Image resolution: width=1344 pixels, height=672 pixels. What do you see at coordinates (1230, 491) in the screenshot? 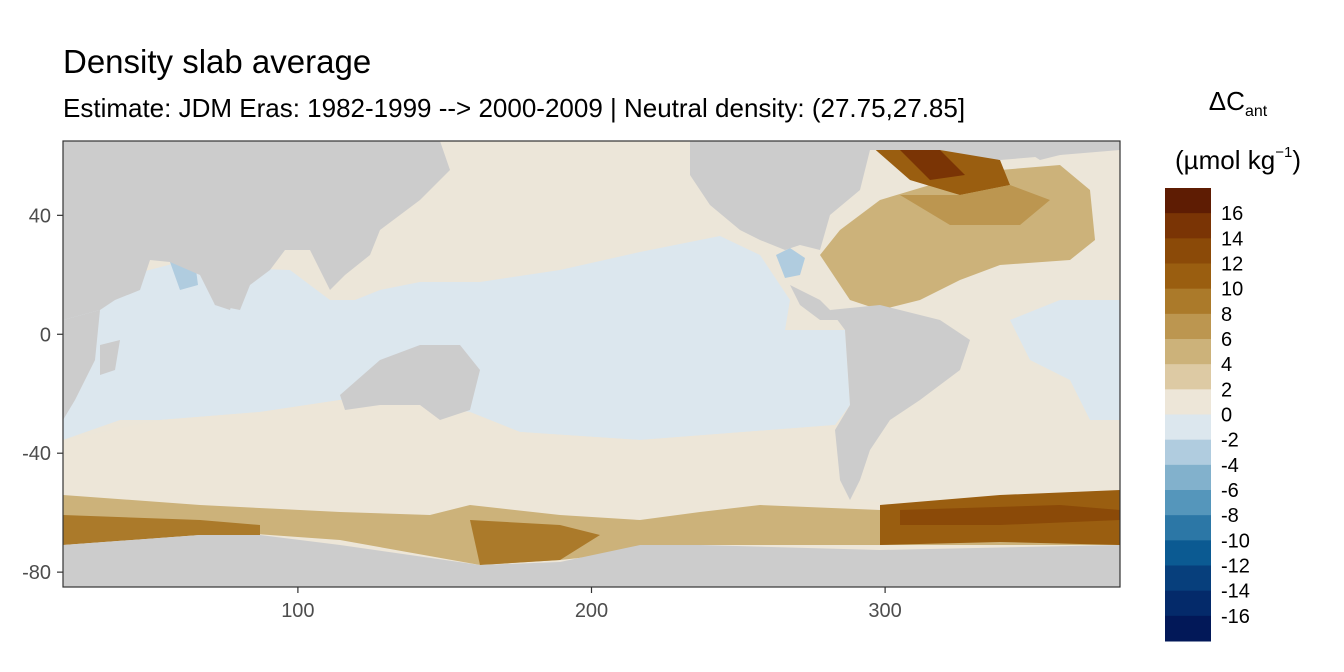
I see `legend-label: -6` at bounding box center [1230, 491].